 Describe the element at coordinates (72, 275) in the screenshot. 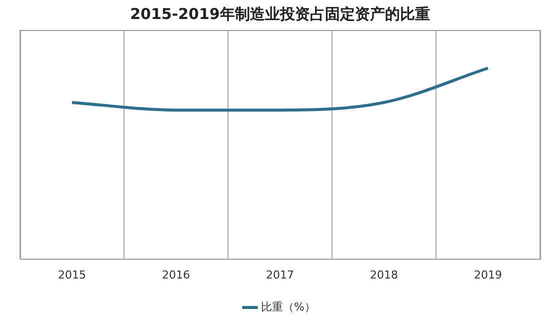

I see `x-tick-label: 2015` at that location.